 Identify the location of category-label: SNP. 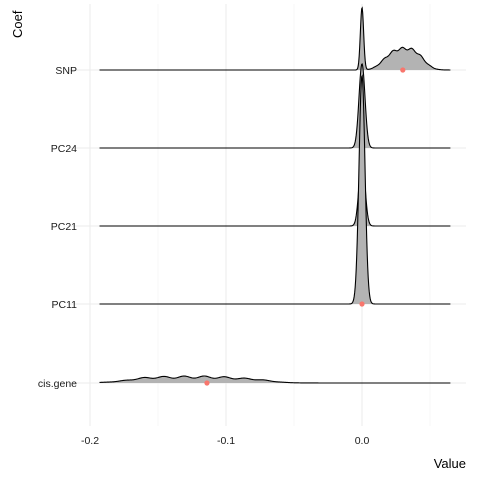
(66, 71).